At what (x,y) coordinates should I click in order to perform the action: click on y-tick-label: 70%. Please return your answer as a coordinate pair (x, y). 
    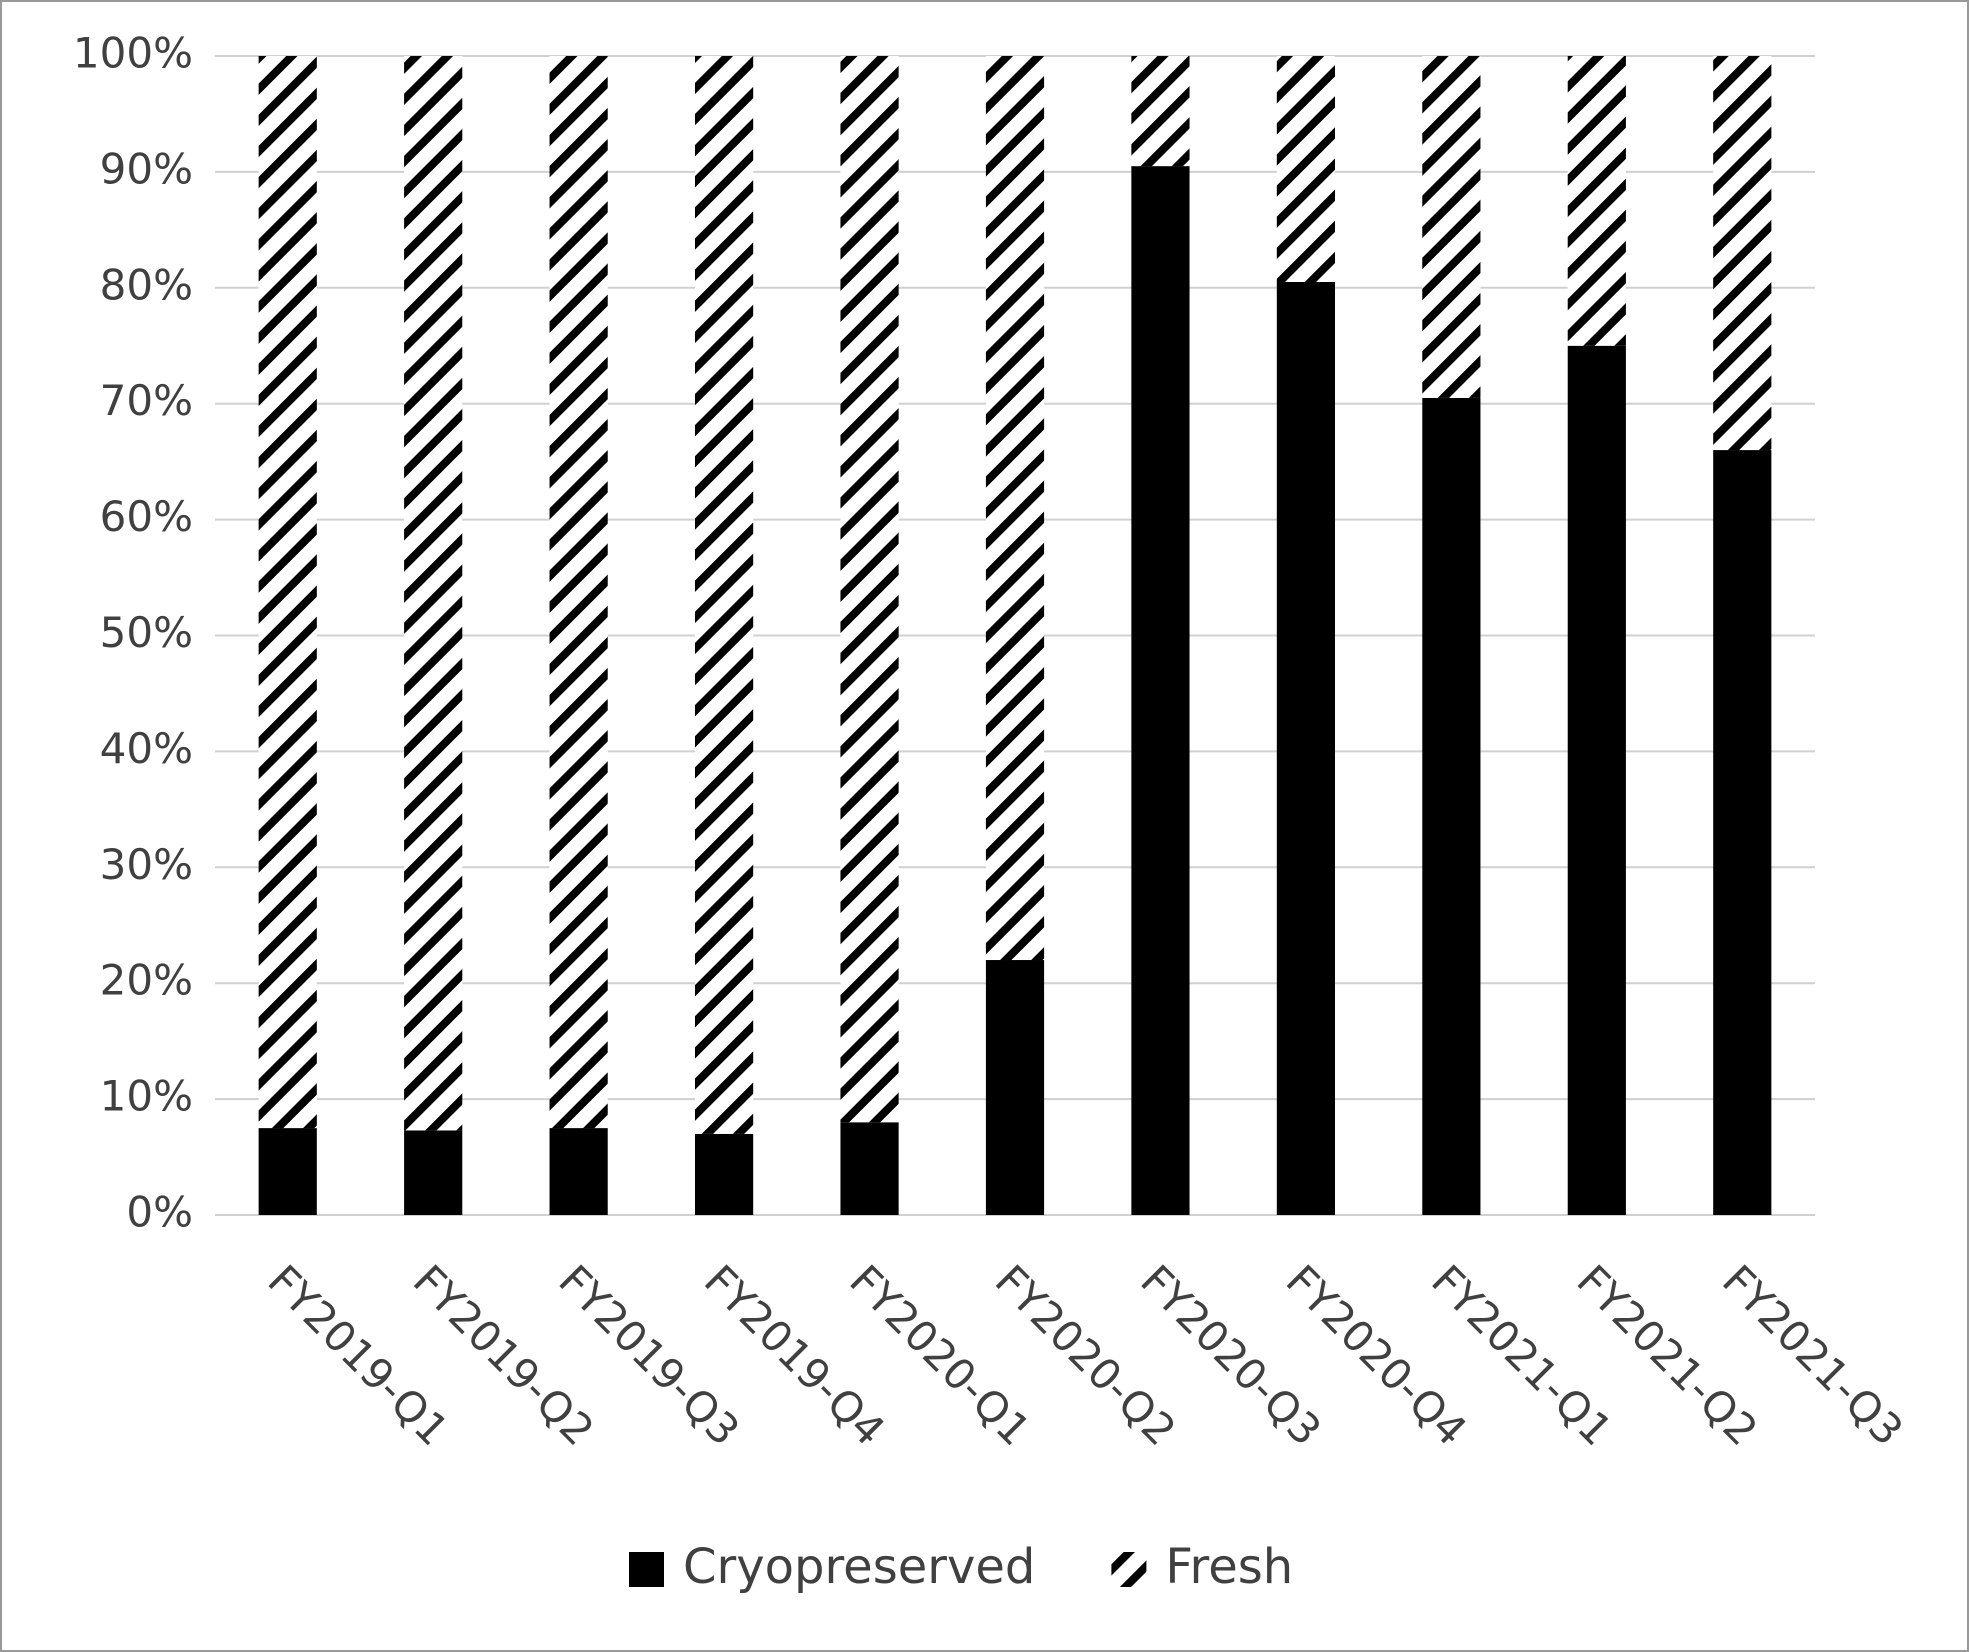
    Looking at the image, I should click on (146, 400).